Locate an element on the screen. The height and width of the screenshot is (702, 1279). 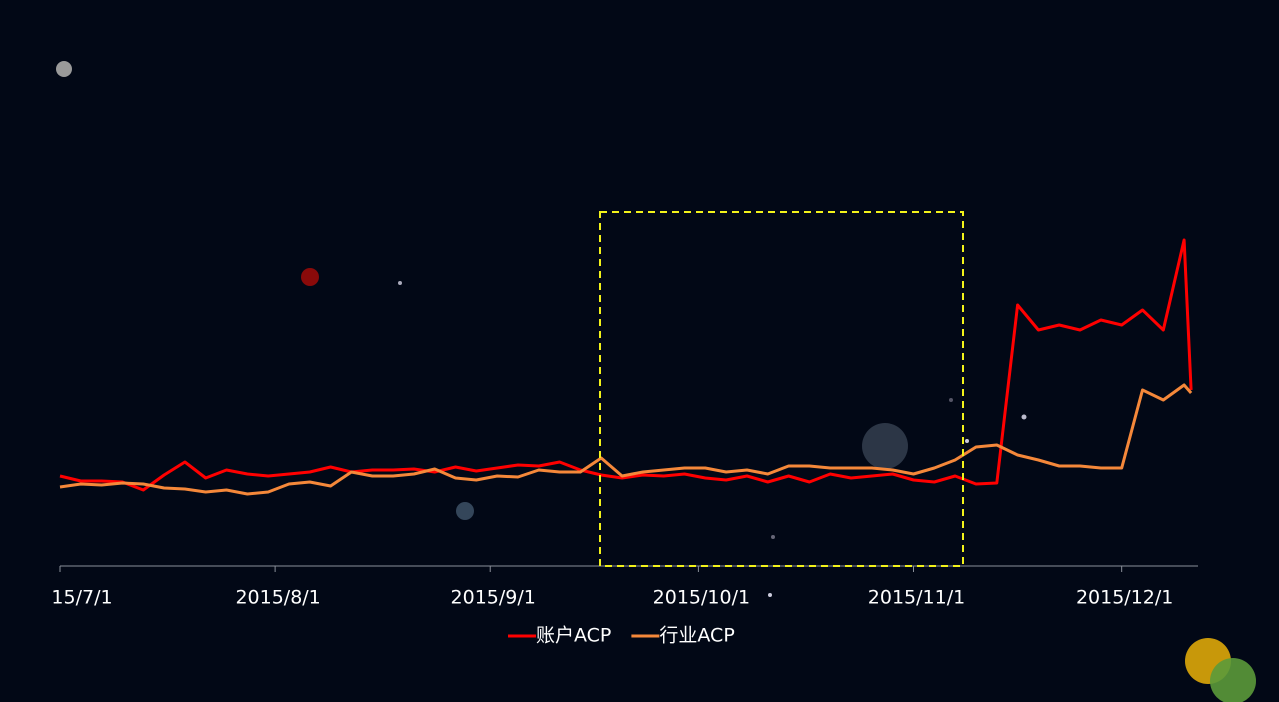
legend: 账户ACP 行业ACP is located at coordinates (621, 636).